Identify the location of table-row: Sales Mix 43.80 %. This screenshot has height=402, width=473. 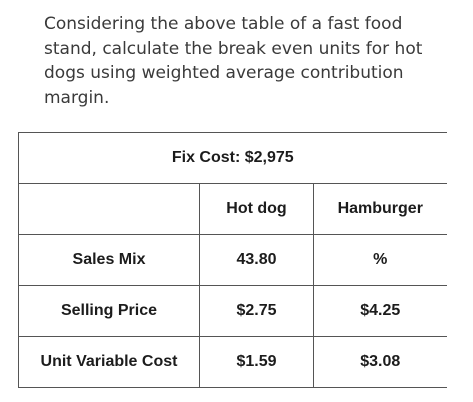
(232, 260).